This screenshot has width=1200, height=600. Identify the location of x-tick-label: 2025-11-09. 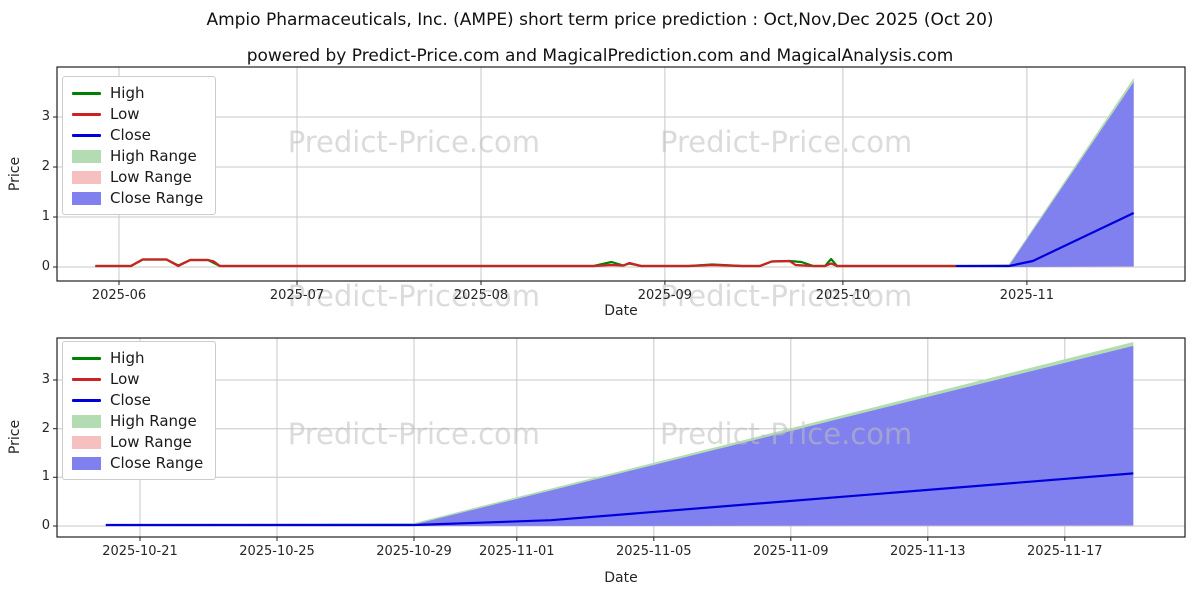
(790, 551).